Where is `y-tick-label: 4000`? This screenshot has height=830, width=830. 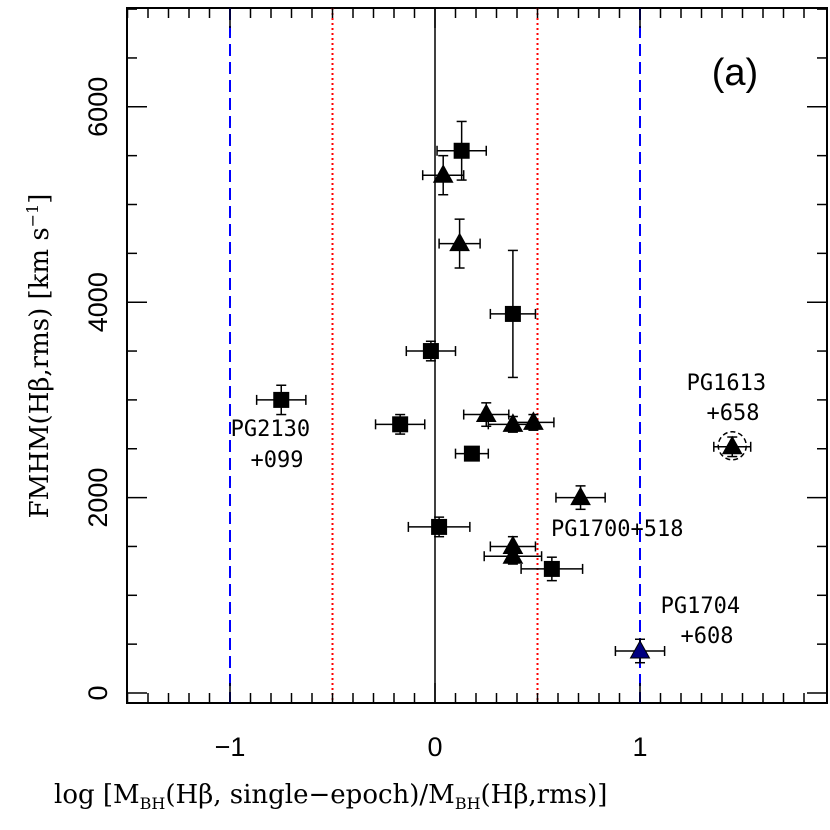
y-tick-label: 4000 is located at coordinates (98, 302).